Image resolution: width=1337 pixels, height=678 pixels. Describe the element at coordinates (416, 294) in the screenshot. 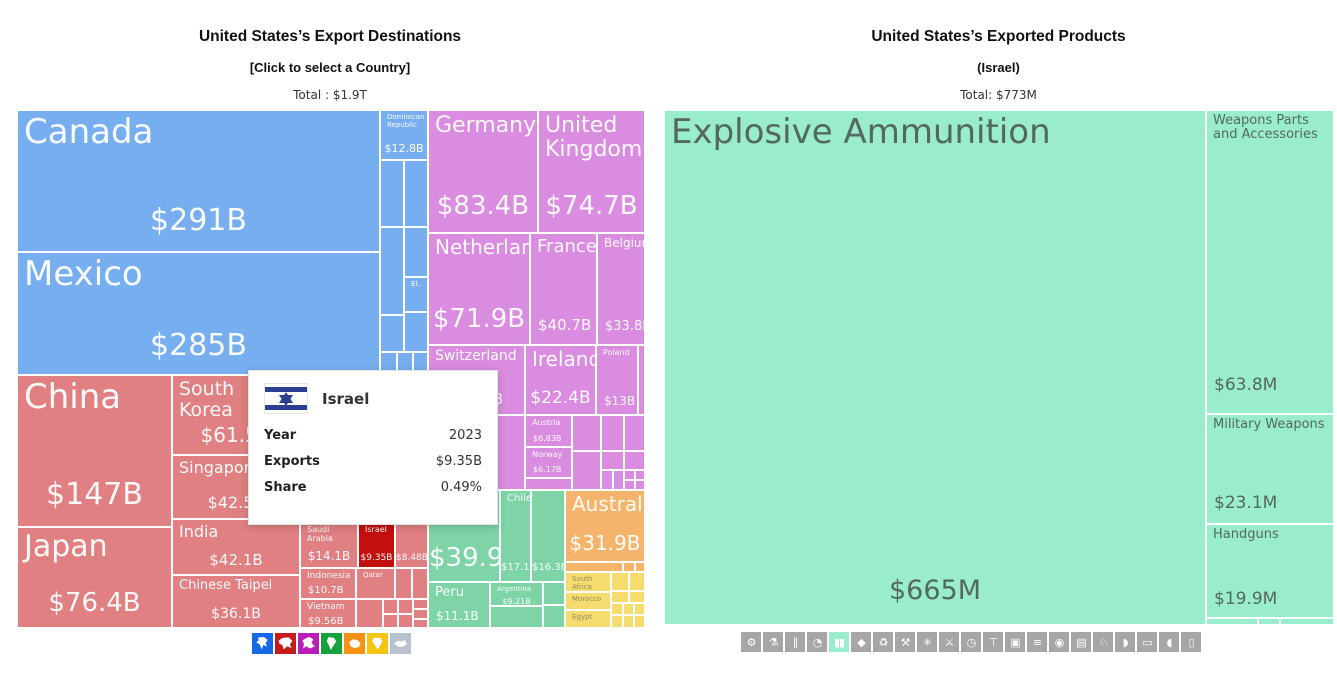

I see `cell-el-salvador: El..` at that location.